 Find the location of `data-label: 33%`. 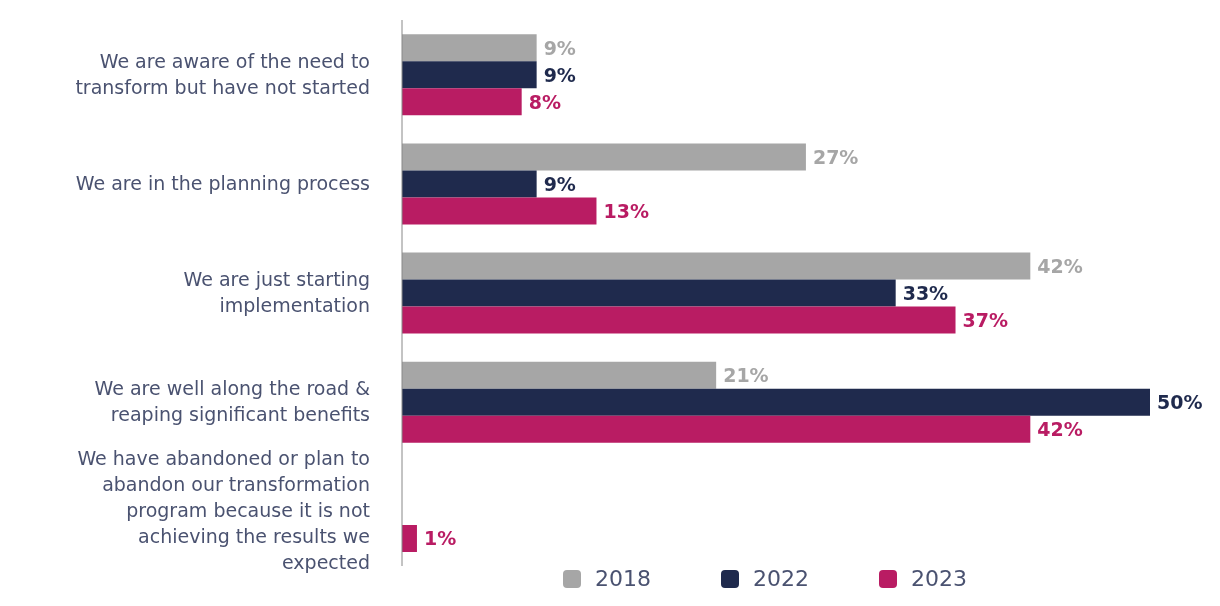

data-label: 33% is located at coordinates (925, 293).